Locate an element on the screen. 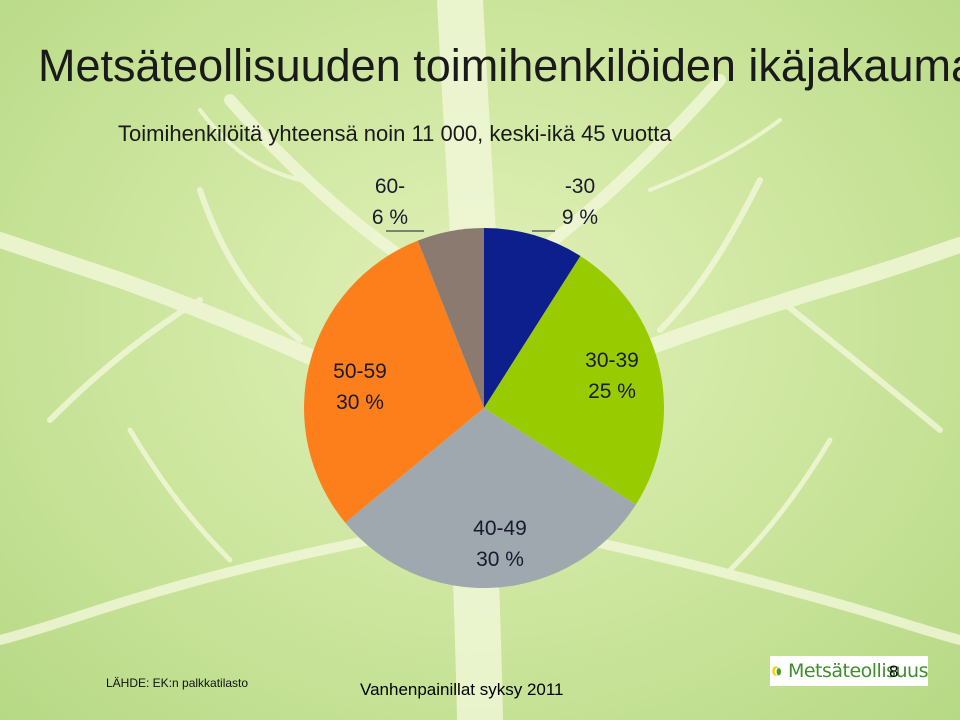 The height and width of the screenshot is (720, 960). slice-percent-label-3039: 25 % is located at coordinates (612, 391).